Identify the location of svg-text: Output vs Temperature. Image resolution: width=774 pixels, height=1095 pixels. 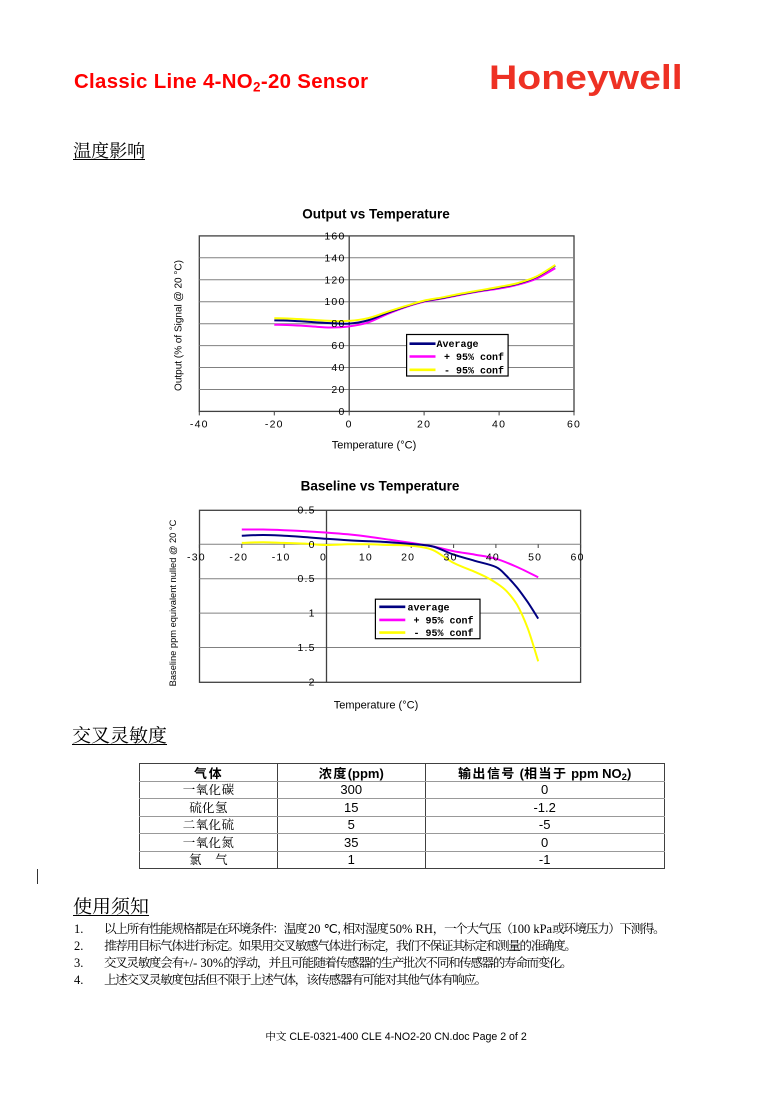
(376, 214).